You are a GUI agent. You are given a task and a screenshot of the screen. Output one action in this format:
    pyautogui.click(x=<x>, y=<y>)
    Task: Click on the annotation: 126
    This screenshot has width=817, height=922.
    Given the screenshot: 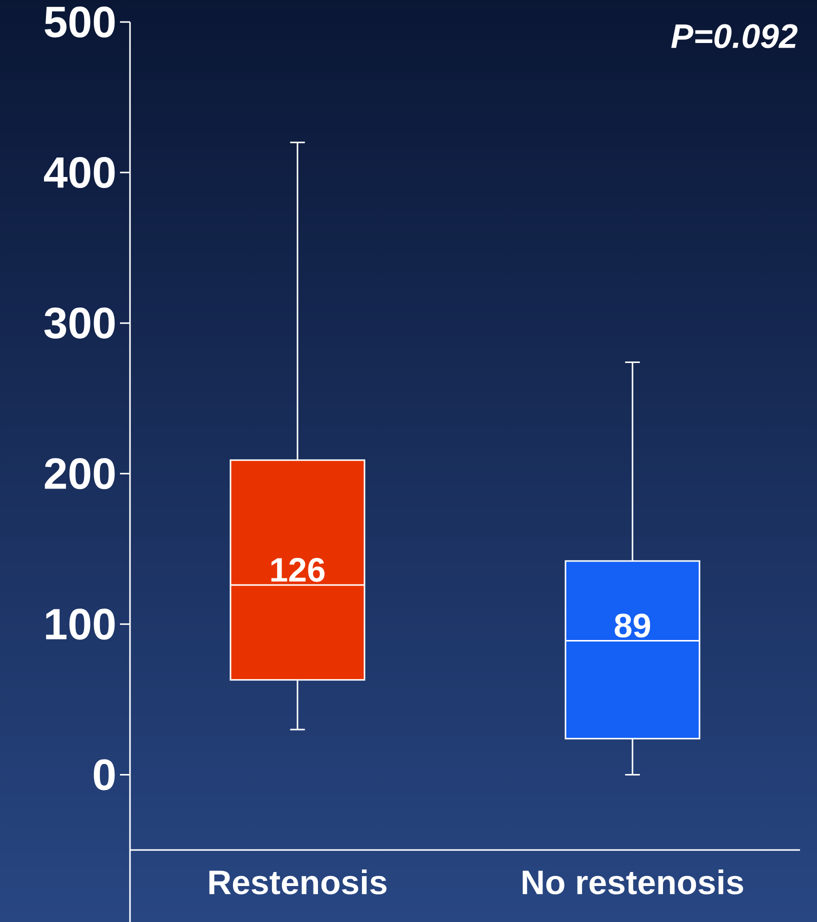 What is the action you would take?
    pyautogui.click(x=298, y=570)
    